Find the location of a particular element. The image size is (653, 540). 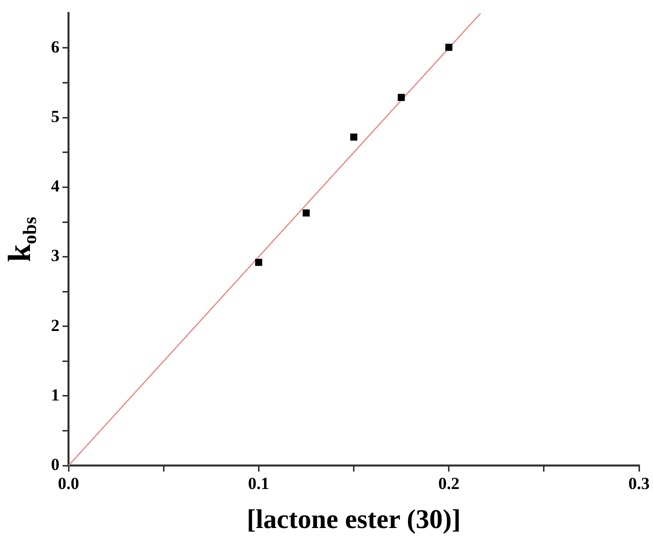

x-tick-label: 0.3 is located at coordinates (639, 484).